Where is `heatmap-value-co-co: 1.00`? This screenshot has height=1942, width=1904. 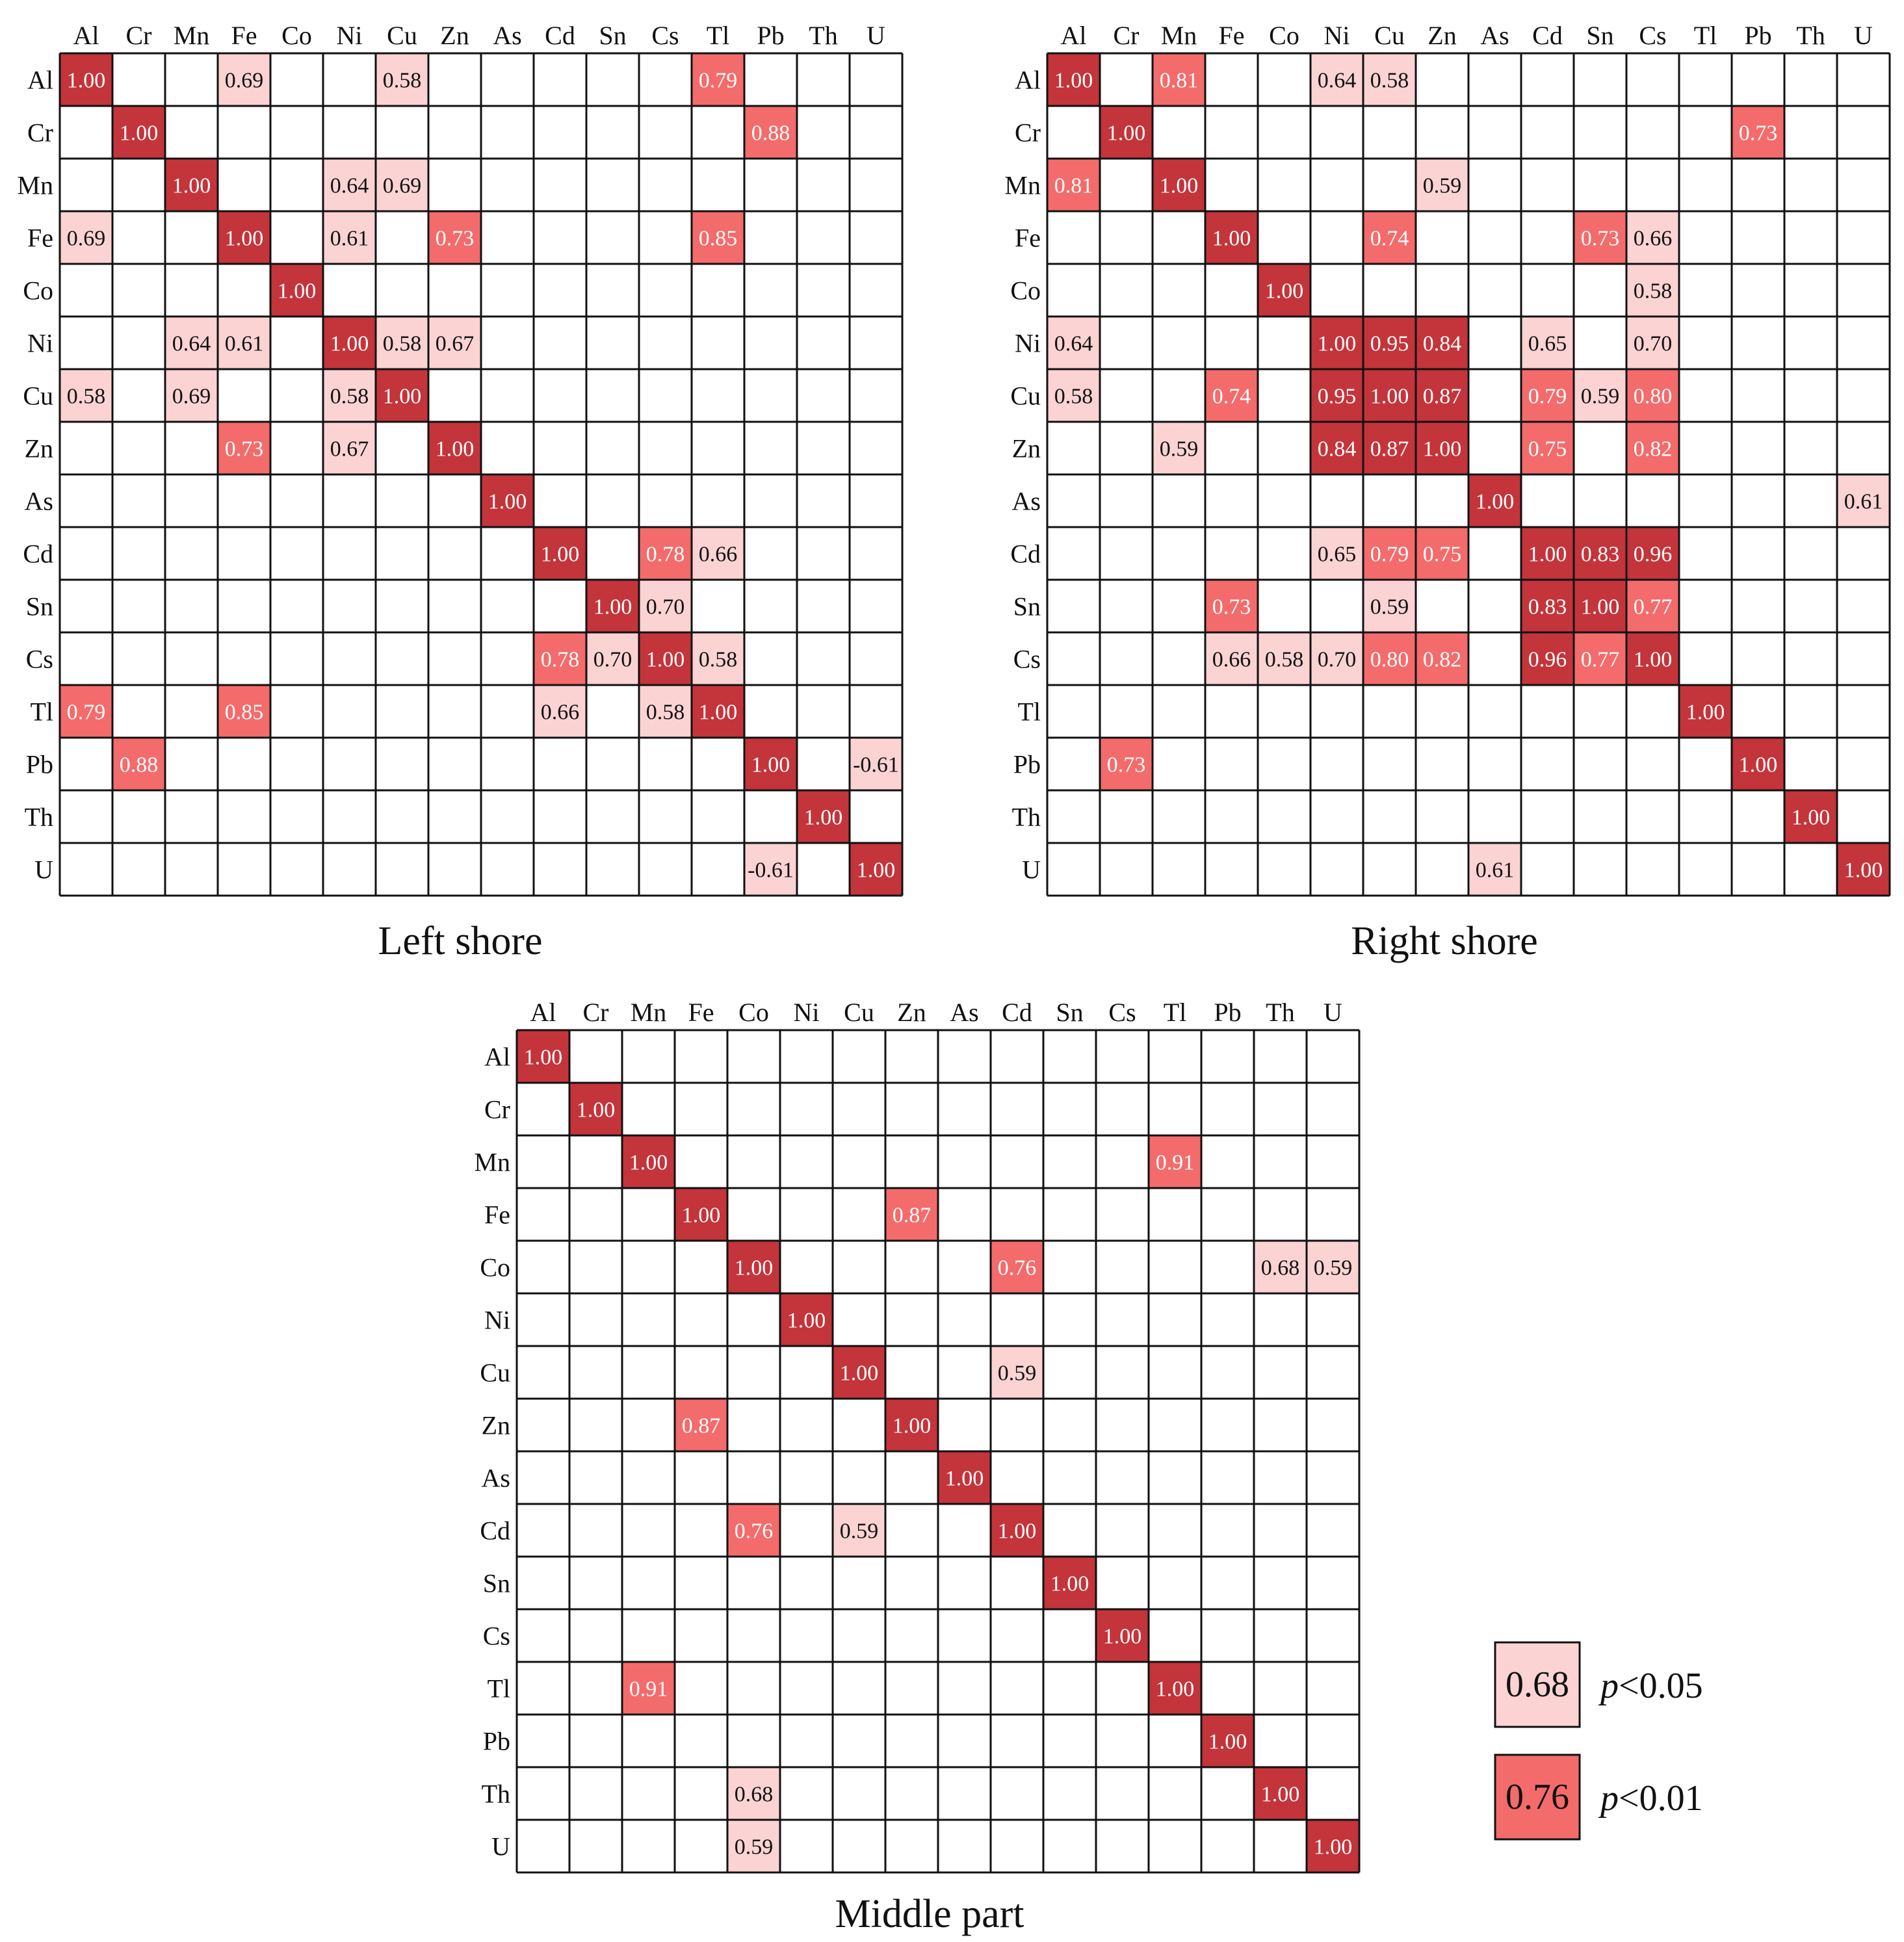 heatmap-value-co-co: 1.00 is located at coordinates (1285, 291).